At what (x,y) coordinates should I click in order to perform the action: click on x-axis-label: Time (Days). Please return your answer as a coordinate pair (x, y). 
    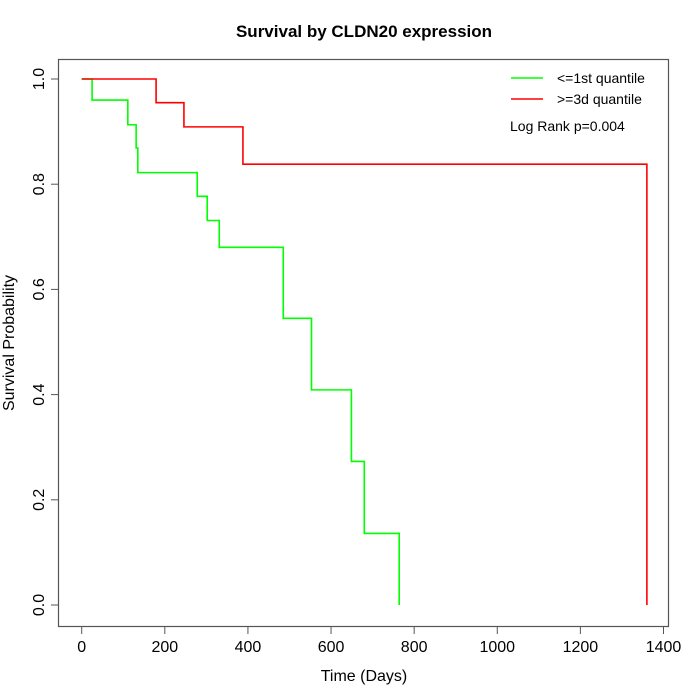
    Looking at the image, I should click on (364, 676).